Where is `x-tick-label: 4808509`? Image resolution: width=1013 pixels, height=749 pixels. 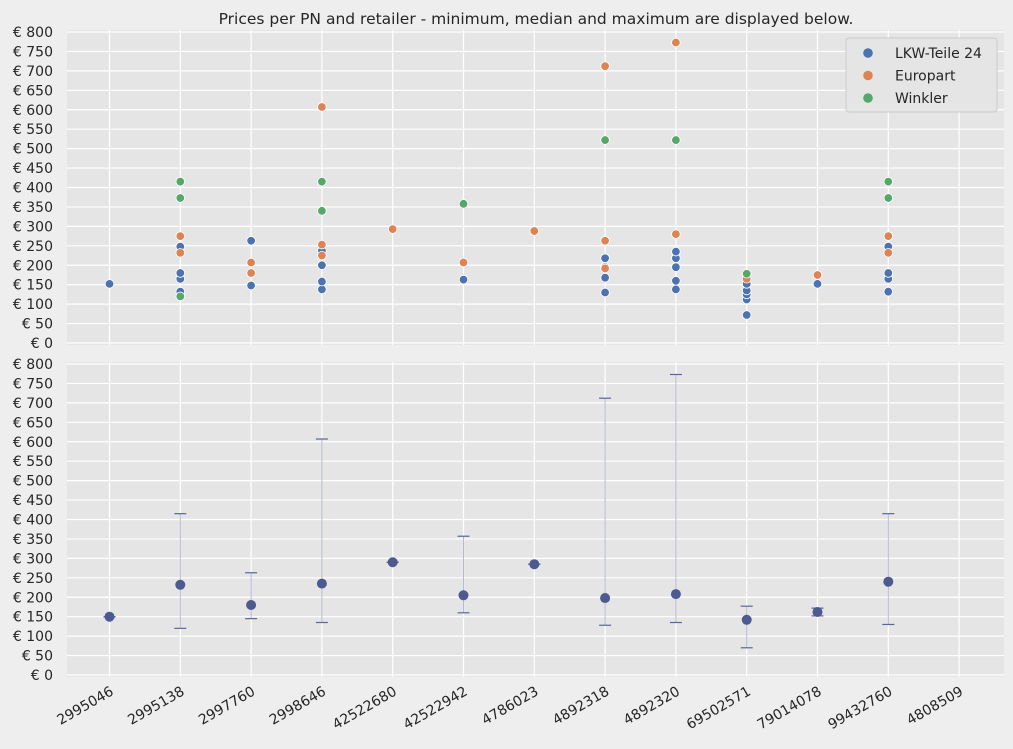
x-tick-label: 4808509 is located at coordinates (935, 706).